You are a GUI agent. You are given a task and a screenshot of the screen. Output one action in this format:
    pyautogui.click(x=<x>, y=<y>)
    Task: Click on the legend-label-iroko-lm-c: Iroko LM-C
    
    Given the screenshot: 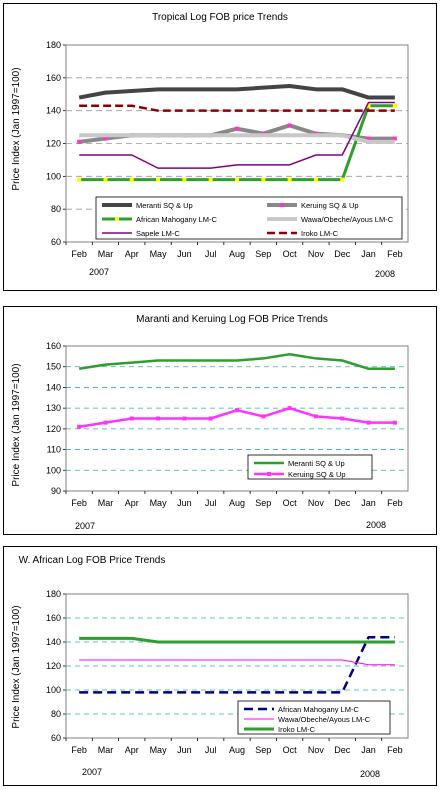 What is the action you would take?
    pyautogui.click(x=297, y=729)
    